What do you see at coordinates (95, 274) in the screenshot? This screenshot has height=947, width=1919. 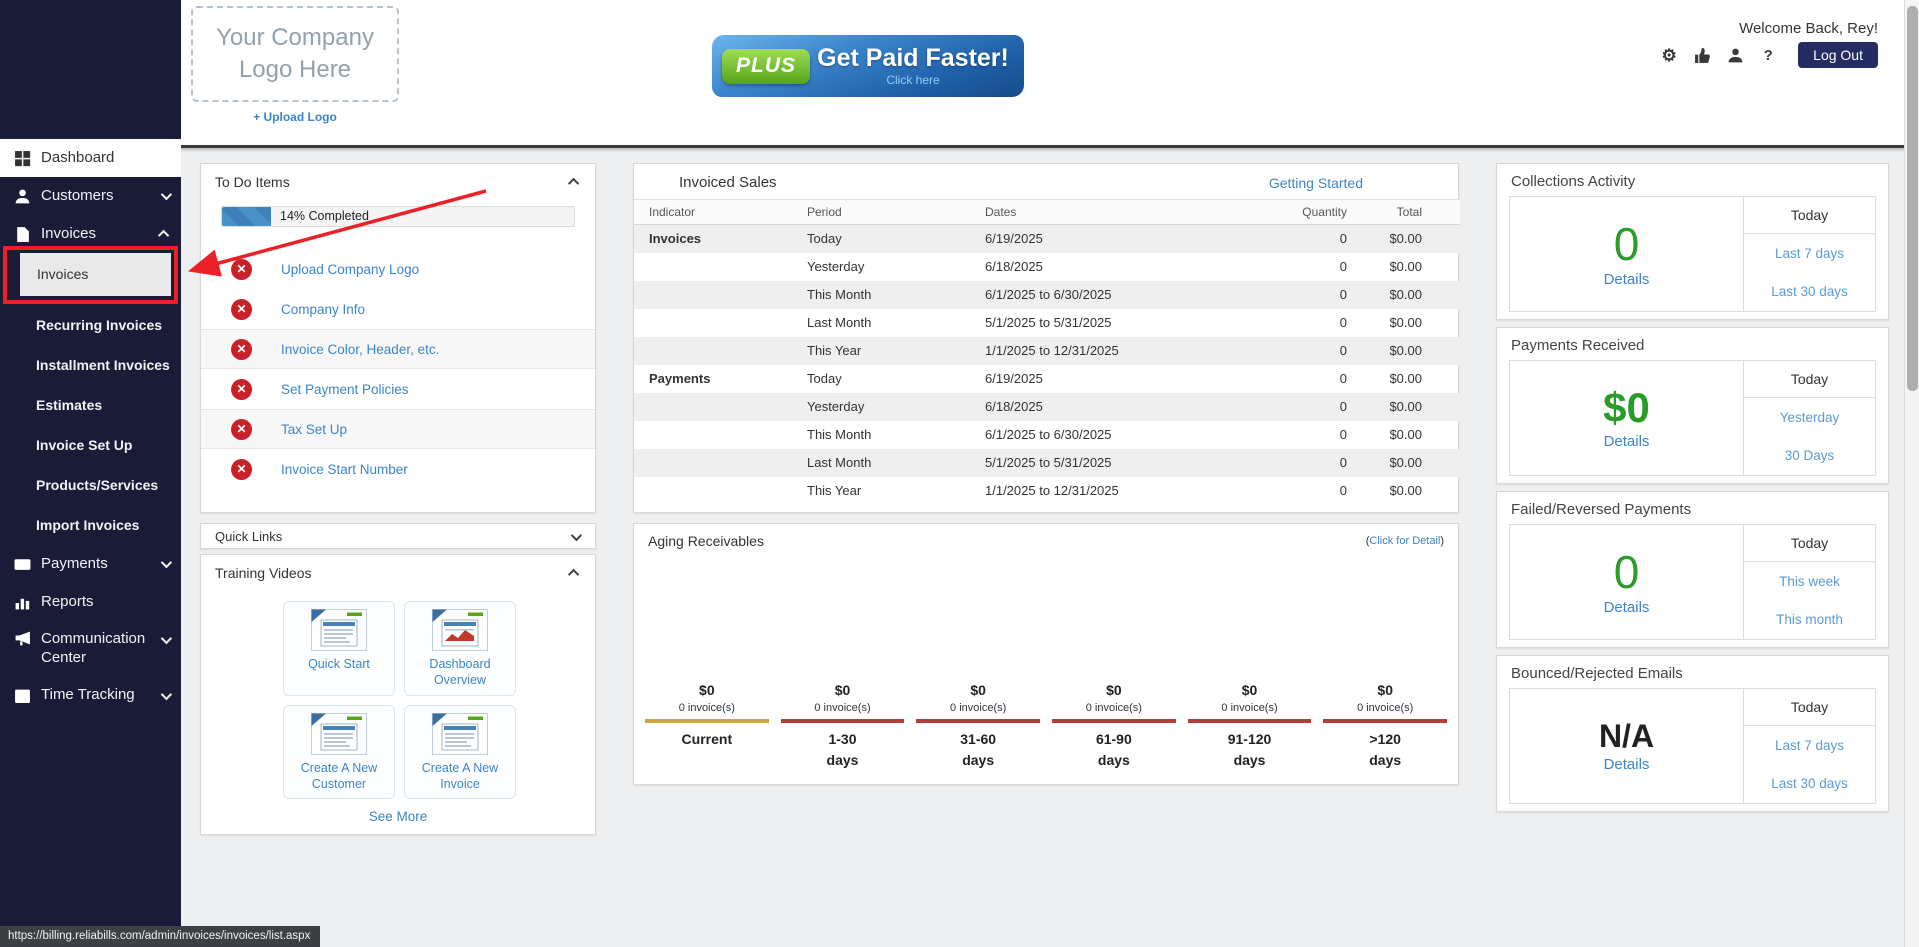 I see `submenu-item-invoices-selected: Invoices` at bounding box center [95, 274].